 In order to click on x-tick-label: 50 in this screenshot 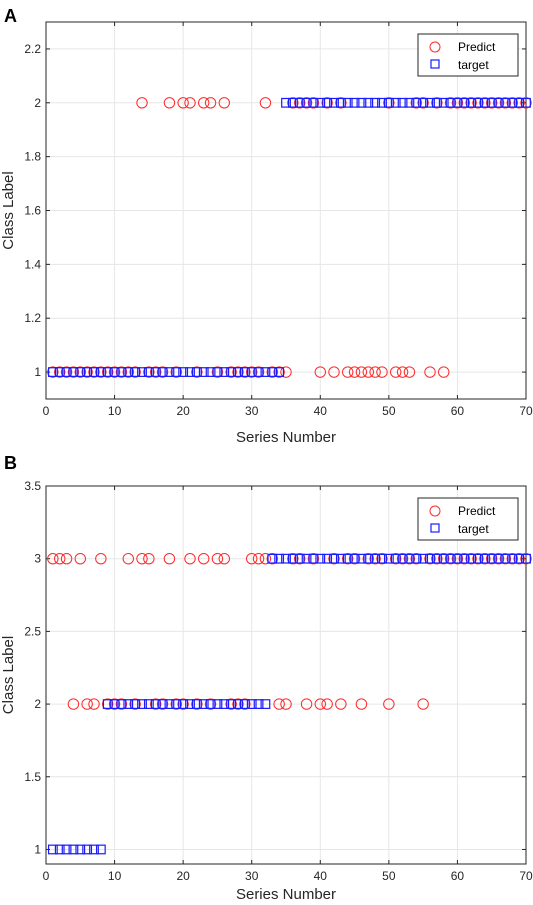, I will do `click(389, 876)`.